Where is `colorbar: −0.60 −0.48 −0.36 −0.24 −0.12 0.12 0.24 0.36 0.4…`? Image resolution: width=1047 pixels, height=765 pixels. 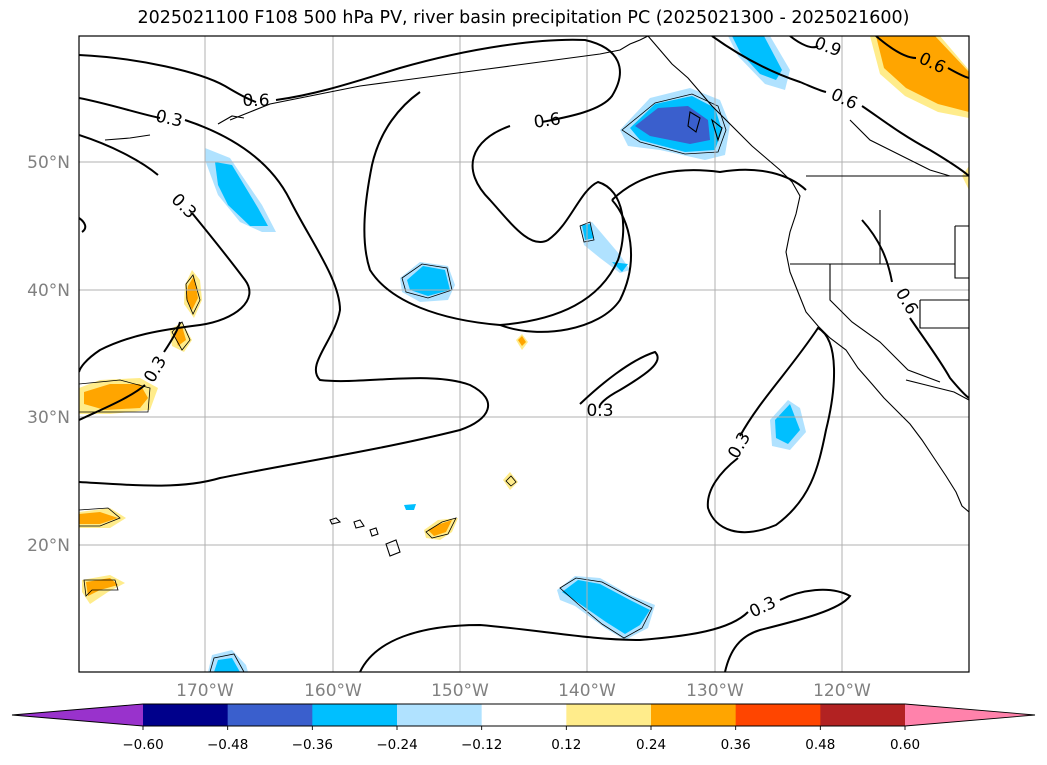 colorbar: −0.60 −0.48 −0.36 −0.24 −0.12 0.12 0.24 0.36 0.4… is located at coordinates (523, 728).